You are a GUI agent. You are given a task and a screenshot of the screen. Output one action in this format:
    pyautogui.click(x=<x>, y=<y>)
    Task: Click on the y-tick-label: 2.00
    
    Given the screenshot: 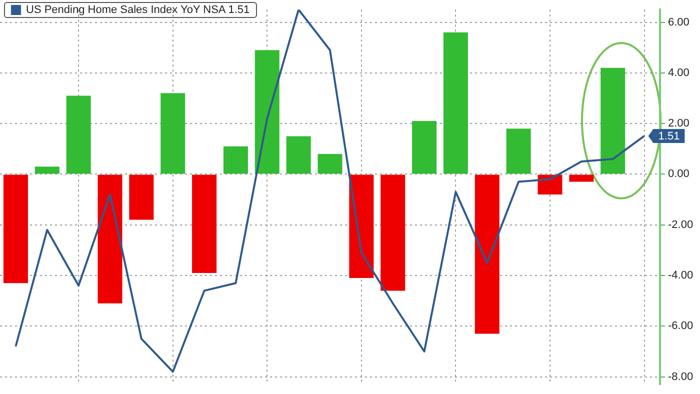 What is the action you would take?
    pyautogui.click(x=679, y=124)
    